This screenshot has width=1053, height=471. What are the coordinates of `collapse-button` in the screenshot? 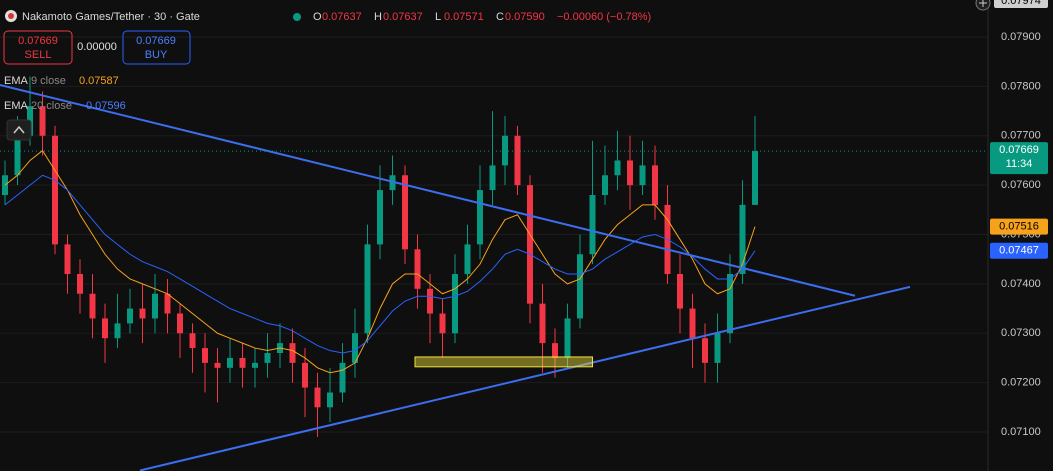 It's located at (19, 130).